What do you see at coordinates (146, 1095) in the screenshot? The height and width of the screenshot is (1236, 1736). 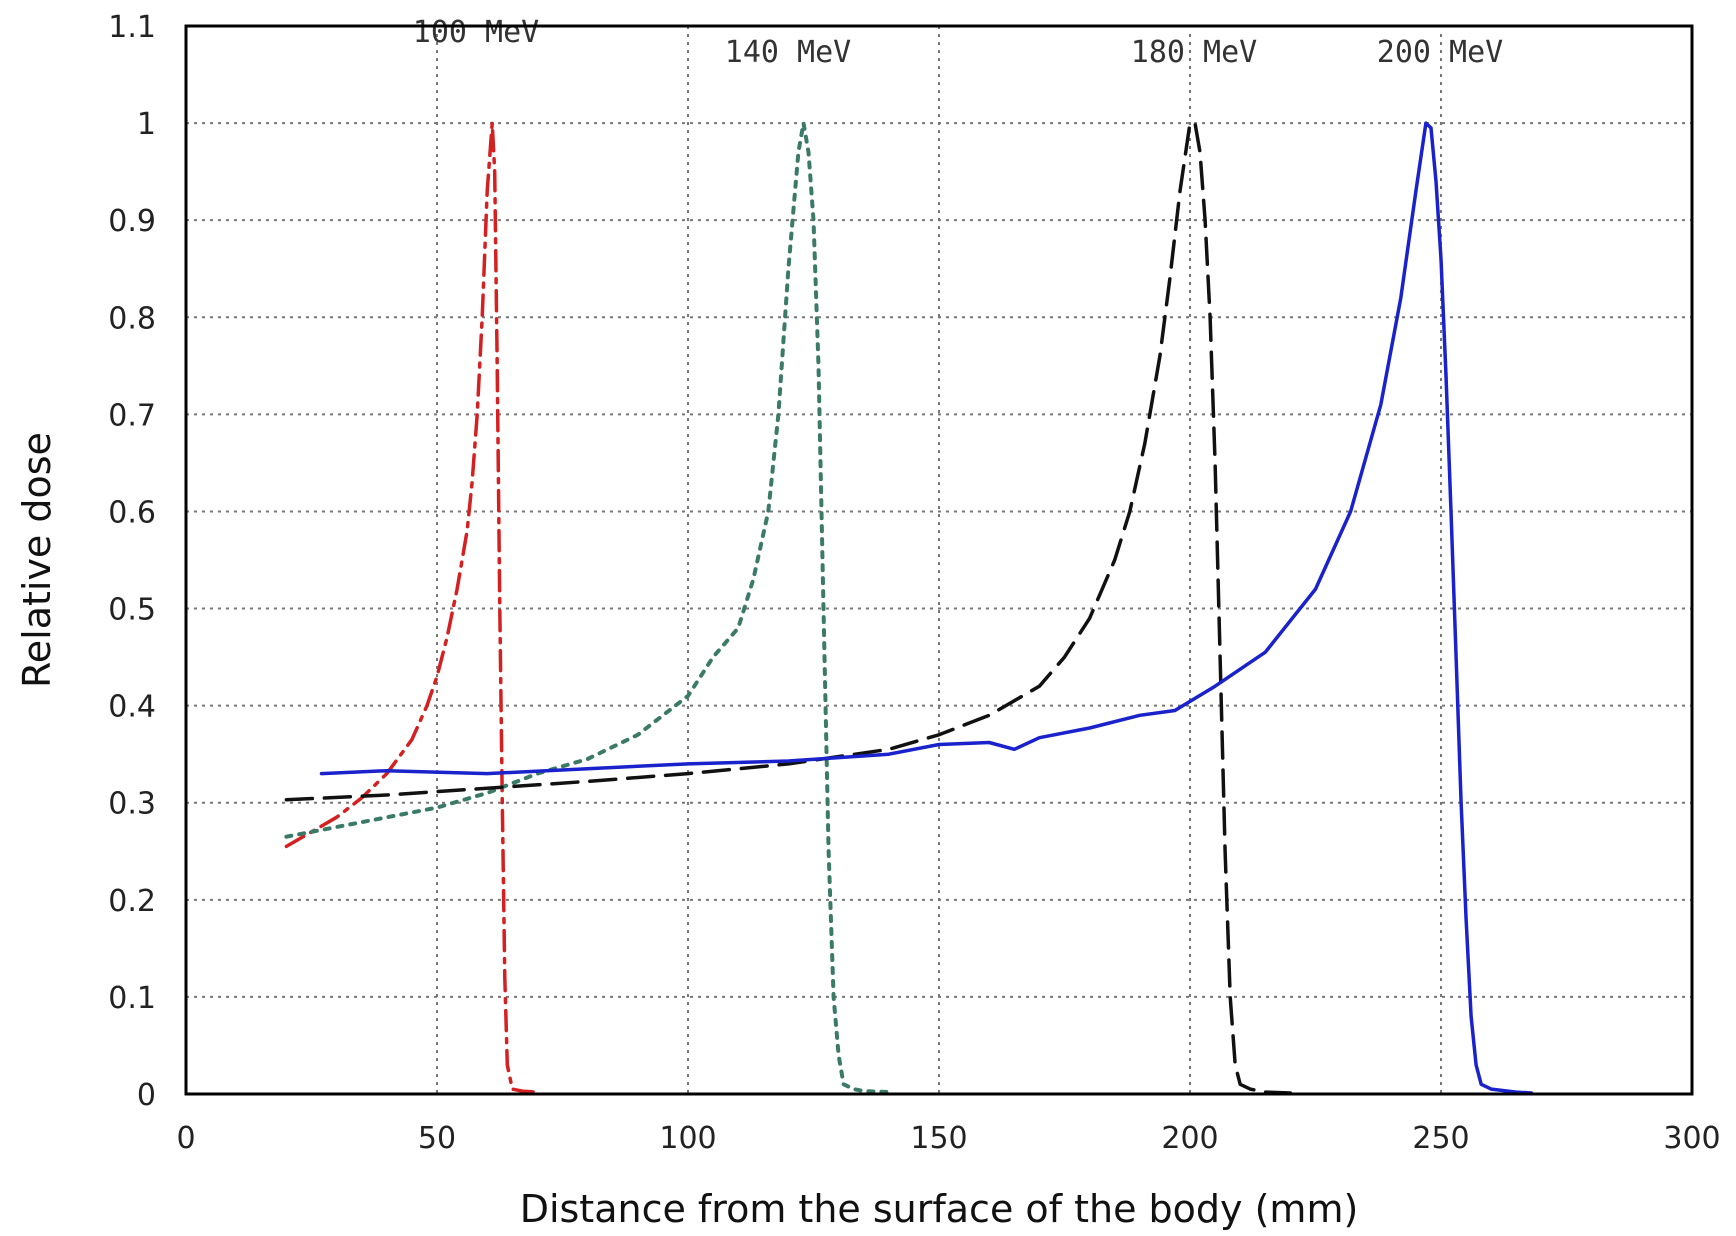 I see `y-tick-label: 0` at bounding box center [146, 1095].